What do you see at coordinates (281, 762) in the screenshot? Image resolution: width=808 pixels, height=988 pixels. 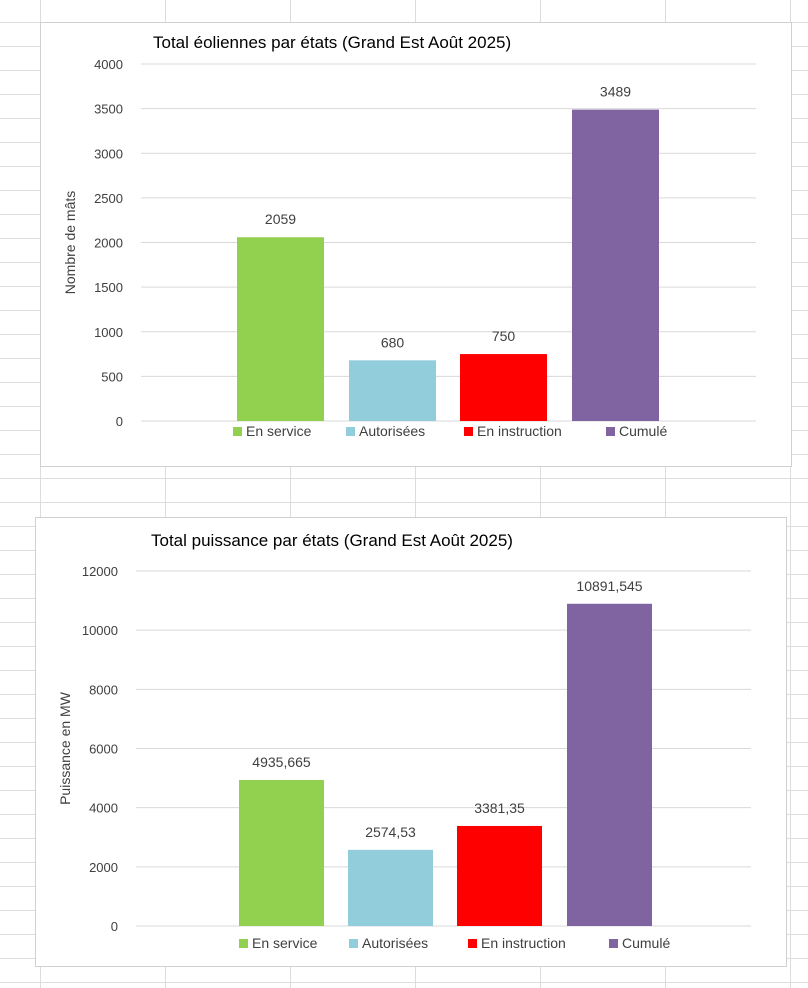 I see `data-label: 4935,665` at bounding box center [281, 762].